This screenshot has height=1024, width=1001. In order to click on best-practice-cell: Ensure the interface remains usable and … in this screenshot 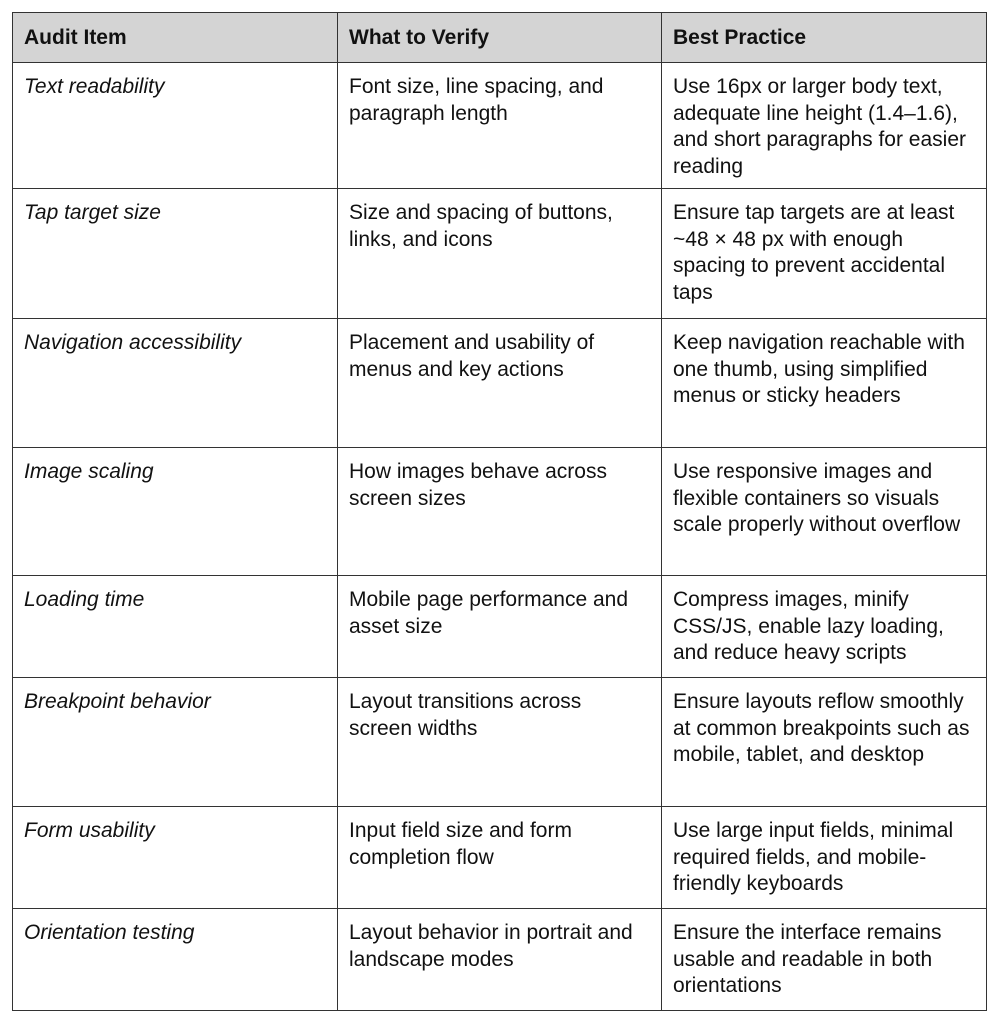, I will do `click(824, 959)`.